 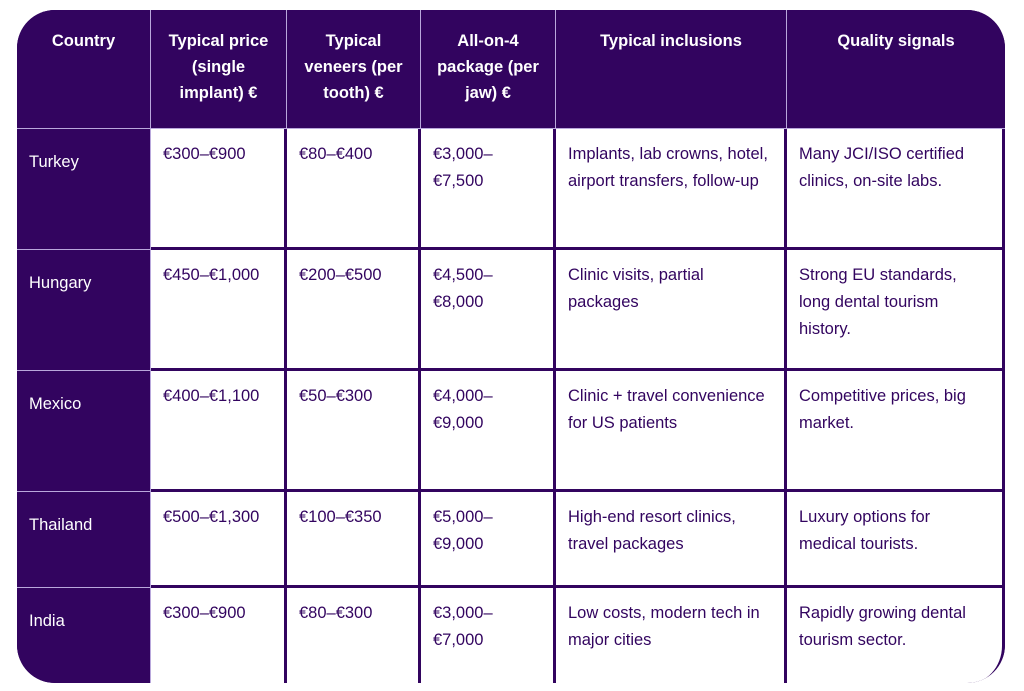 What do you see at coordinates (896, 635) in the screenshot?
I see `quality-signals-cell: Rapidly growing dental tourism sector.` at bounding box center [896, 635].